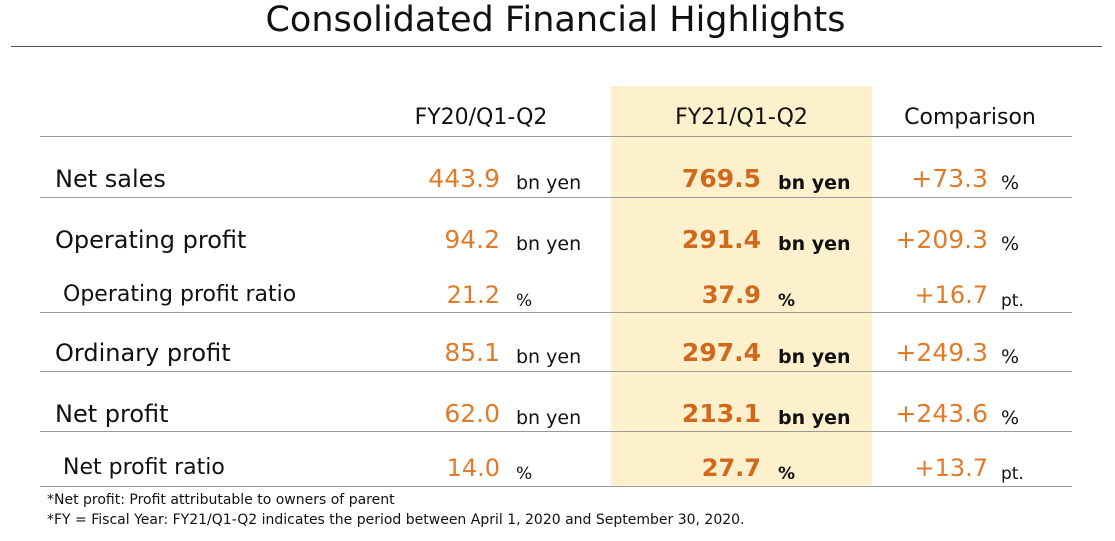  Describe the element at coordinates (731, 468) in the screenshot. I see `fy21-value: 27.7` at that location.